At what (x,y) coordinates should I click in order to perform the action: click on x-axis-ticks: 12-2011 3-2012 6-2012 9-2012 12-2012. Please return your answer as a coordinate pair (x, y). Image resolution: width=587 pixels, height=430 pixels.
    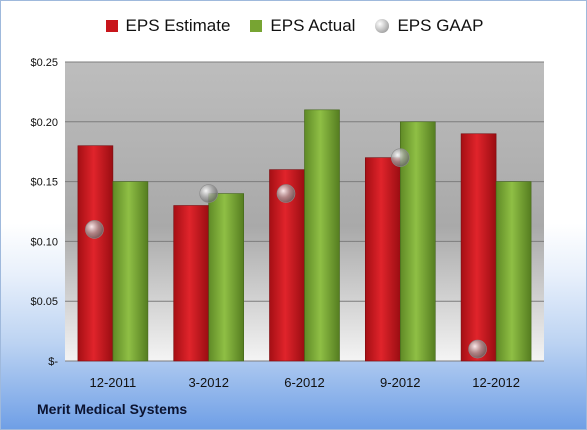
    Looking at the image, I should click on (305, 382).